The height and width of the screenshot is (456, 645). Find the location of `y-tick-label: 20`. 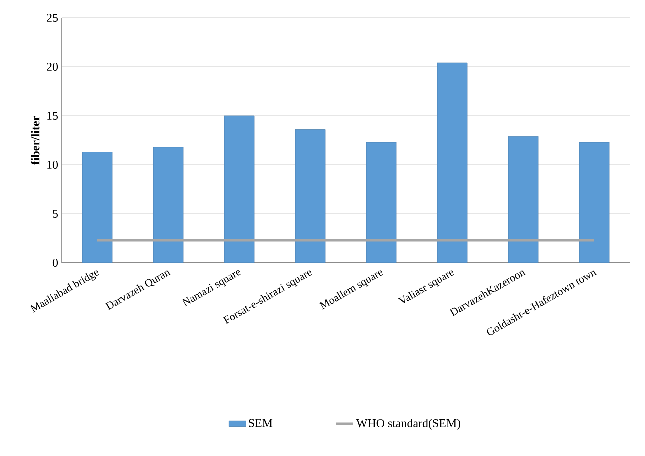

y-tick-label: 20 is located at coordinates (52, 67).